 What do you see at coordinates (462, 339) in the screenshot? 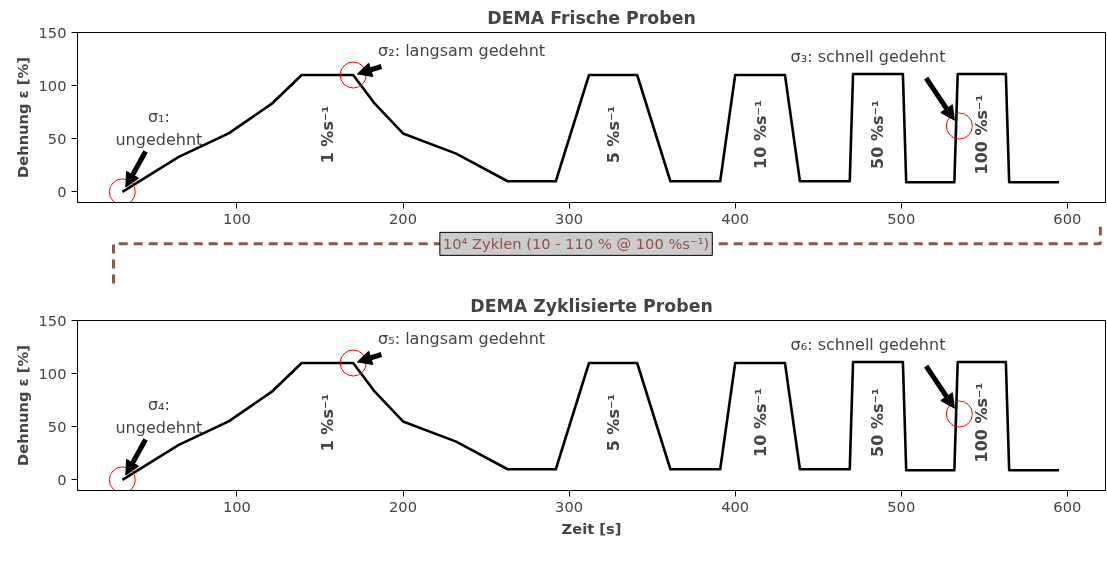
I see `annotation: σ₅: langsam gedehnt` at bounding box center [462, 339].